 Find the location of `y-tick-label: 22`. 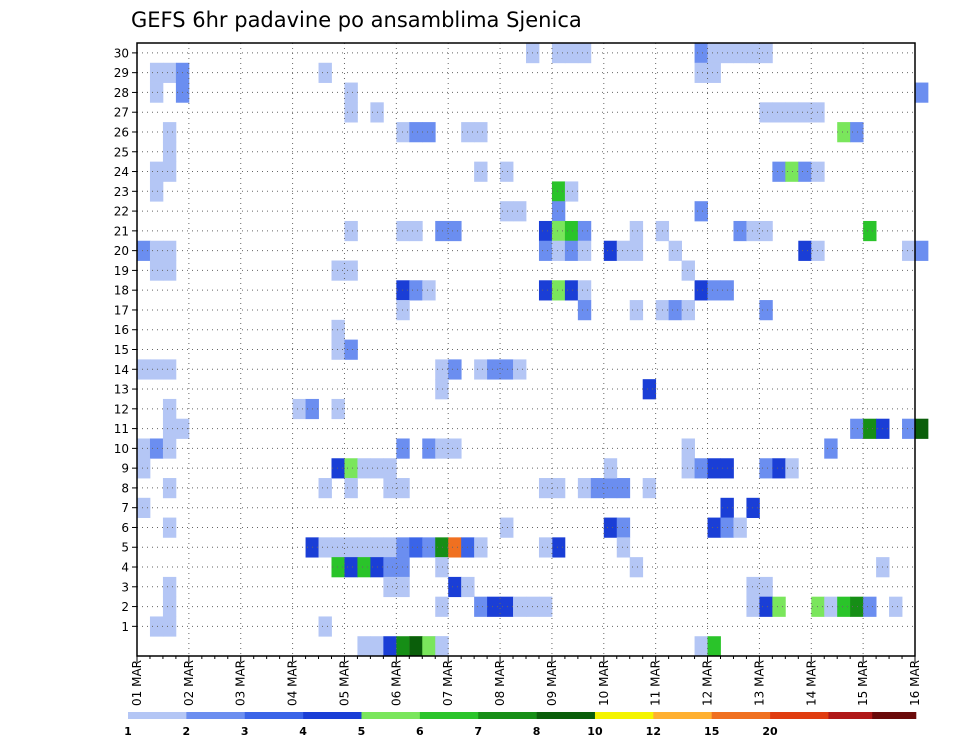

y-tick-label: 22 is located at coordinates (121, 212).